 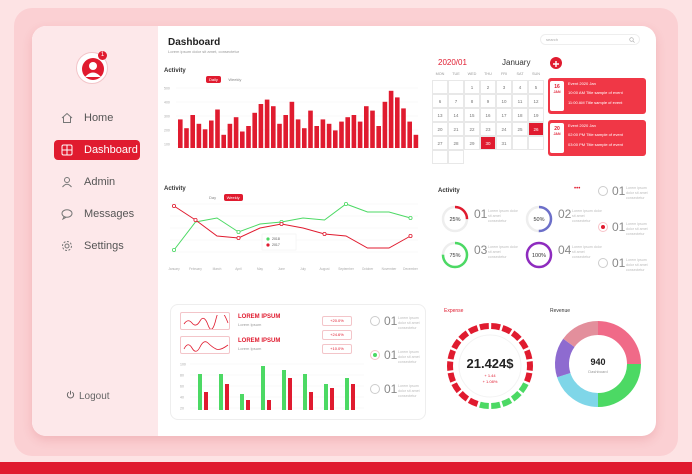 I want to click on calendar-day: 11, so click(x=520, y=101).